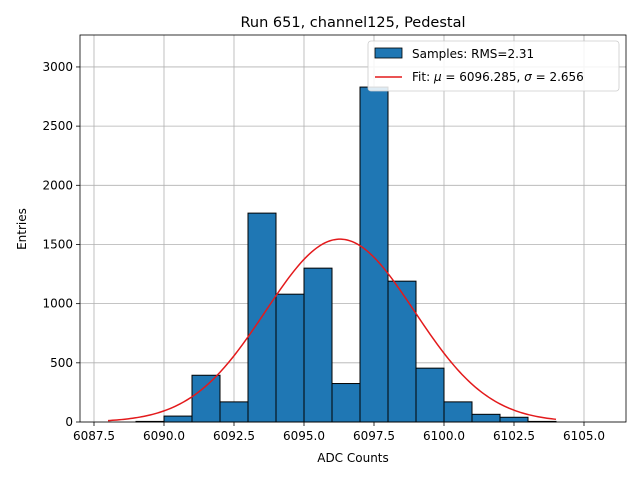 The height and width of the screenshot is (480, 640). What do you see at coordinates (57, 185) in the screenshot?
I see `y-tick-label: 2000` at bounding box center [57, 185].